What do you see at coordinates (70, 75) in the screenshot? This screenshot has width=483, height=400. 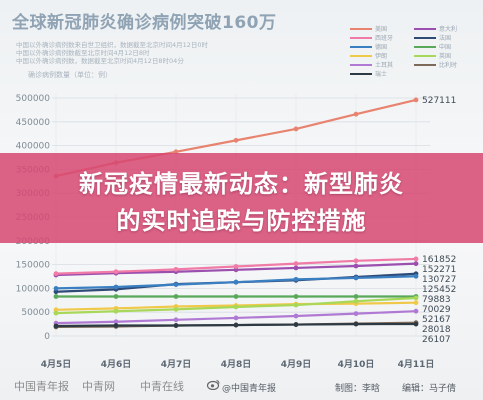 I see `y-axis-label: 确诊病例数量（单位：例）` at bounding box center [70, 75].